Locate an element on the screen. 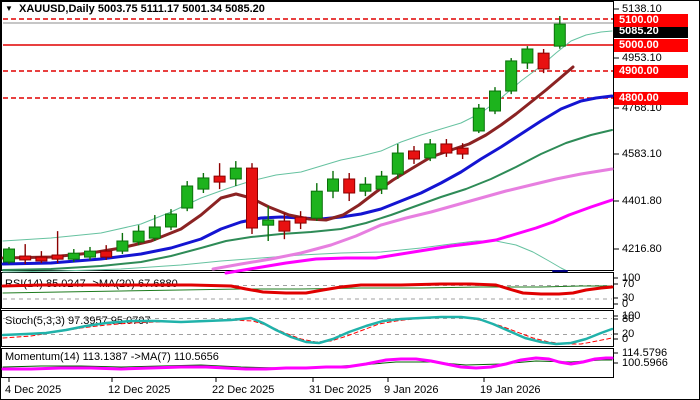  high-value: 5111.17 is located at coordinates (160, 9).